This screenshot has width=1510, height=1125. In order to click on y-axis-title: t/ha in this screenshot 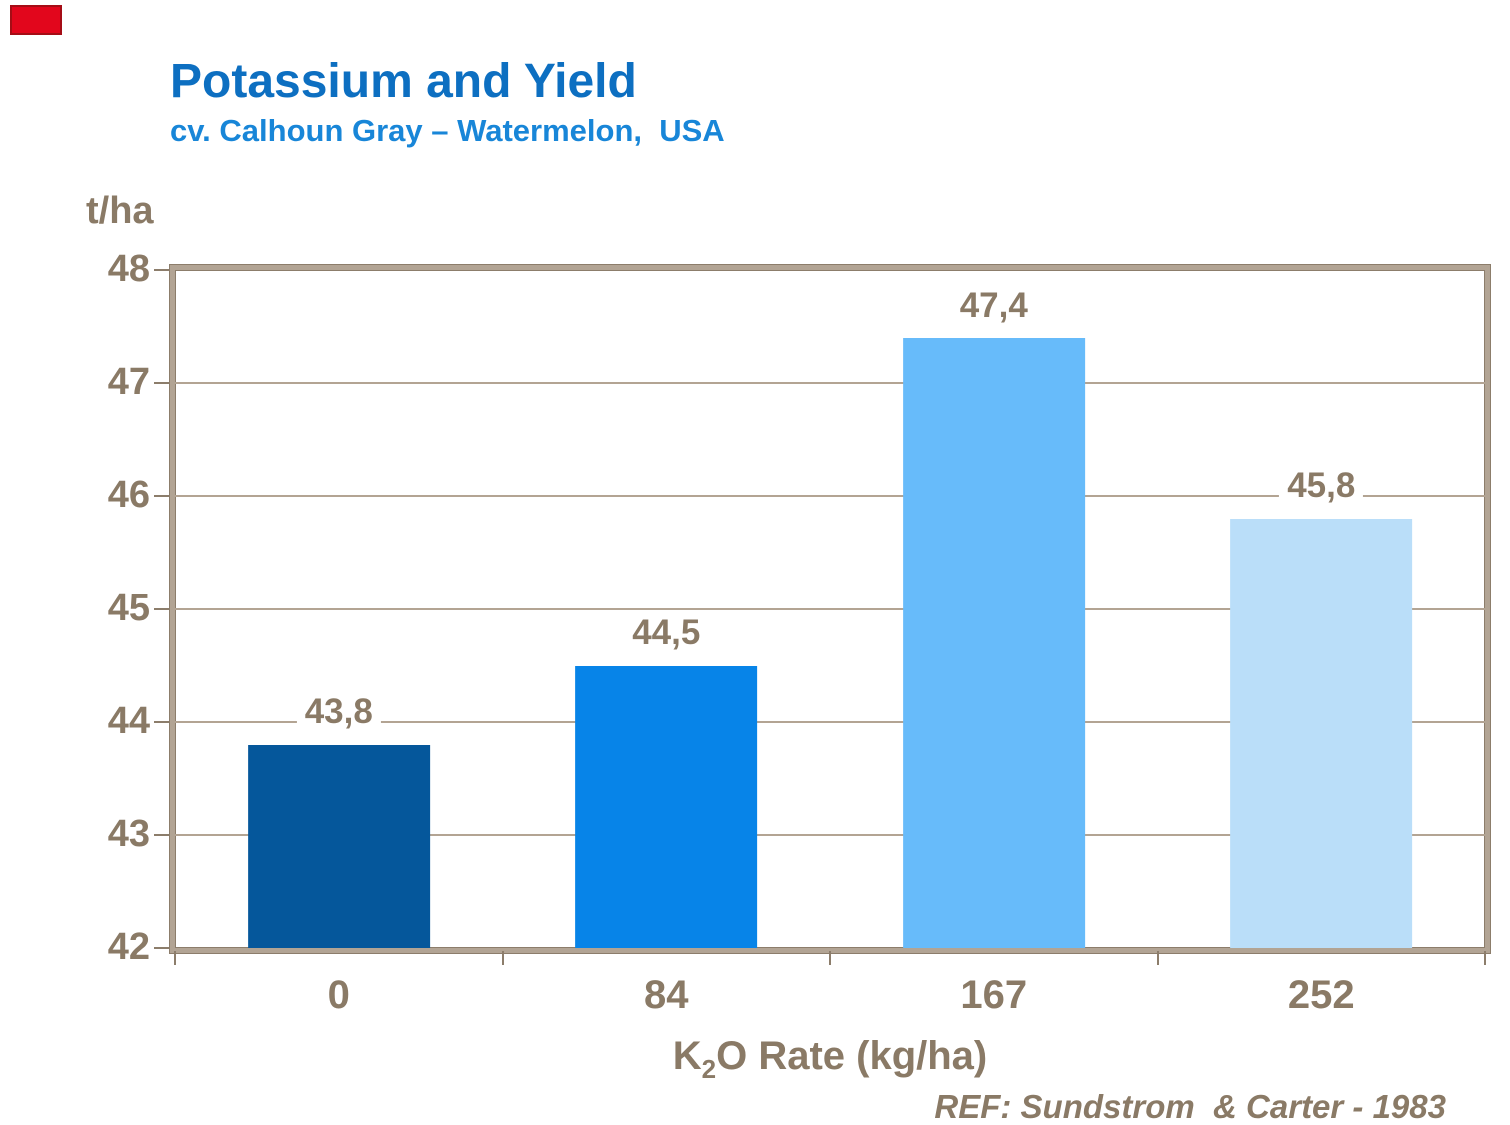, I will do `click(120, 211)`.